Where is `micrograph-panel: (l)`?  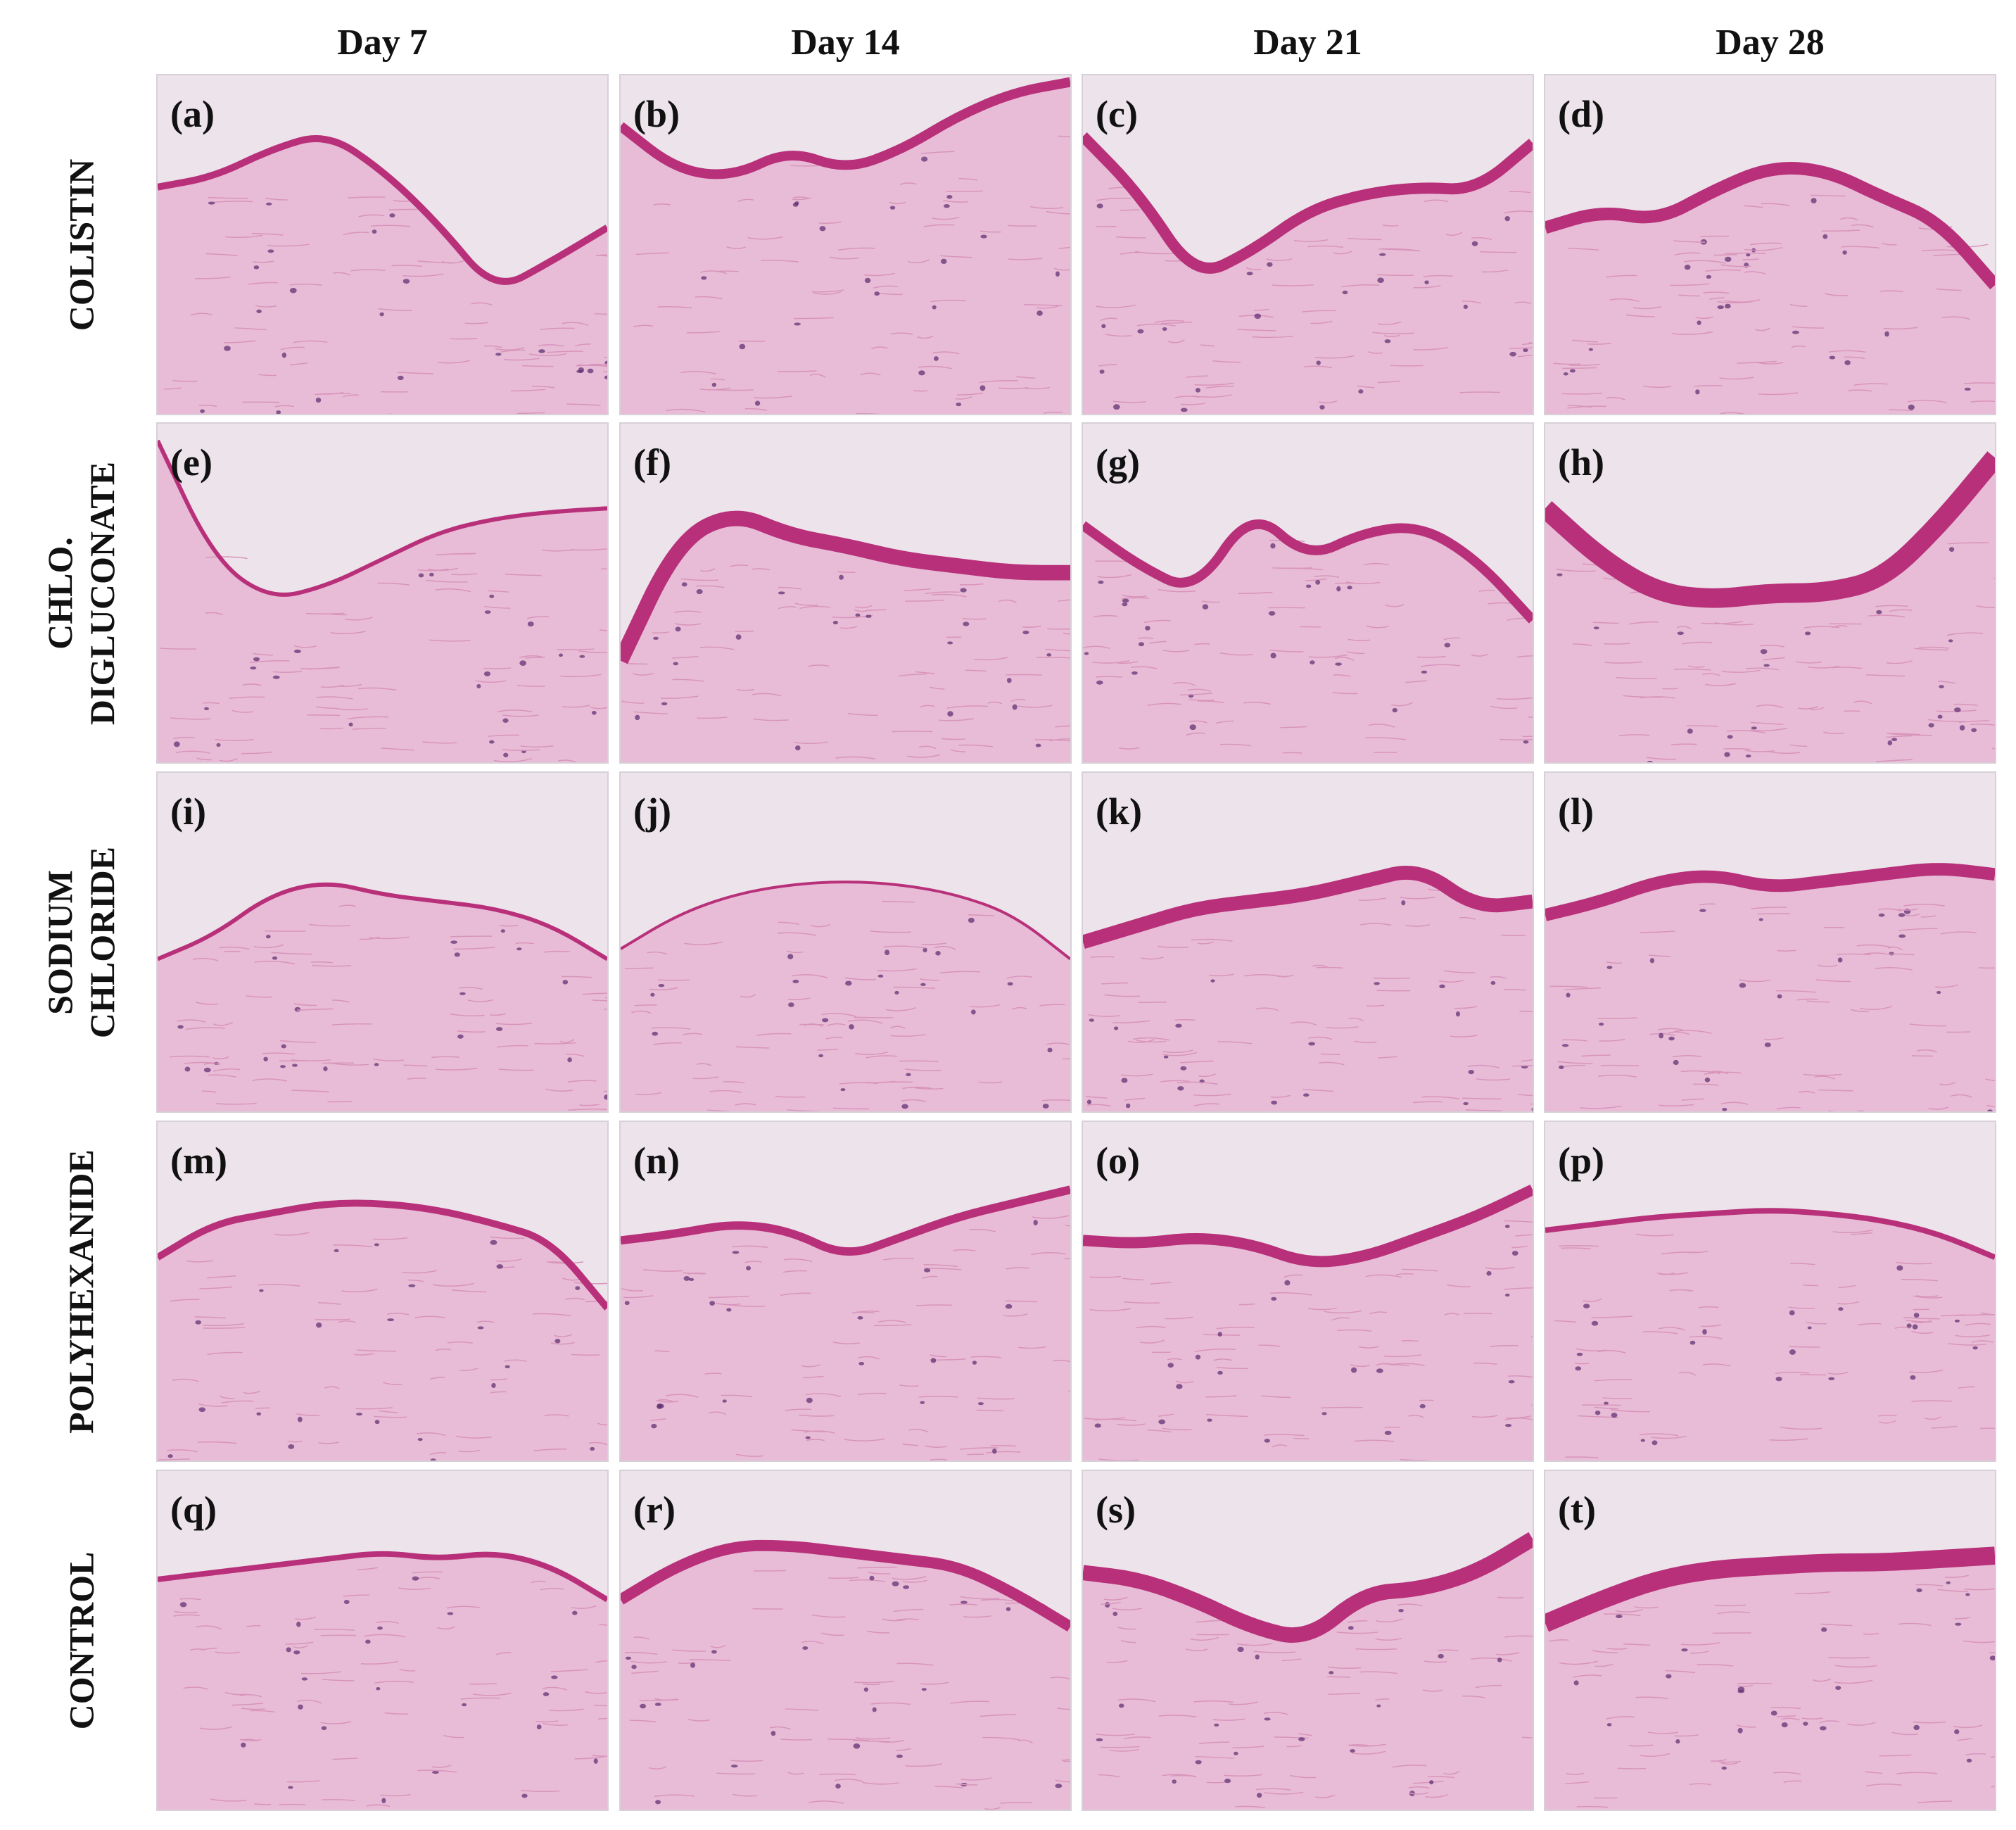
micrograph-panel: (l) is located at coordinates (1770, 942).